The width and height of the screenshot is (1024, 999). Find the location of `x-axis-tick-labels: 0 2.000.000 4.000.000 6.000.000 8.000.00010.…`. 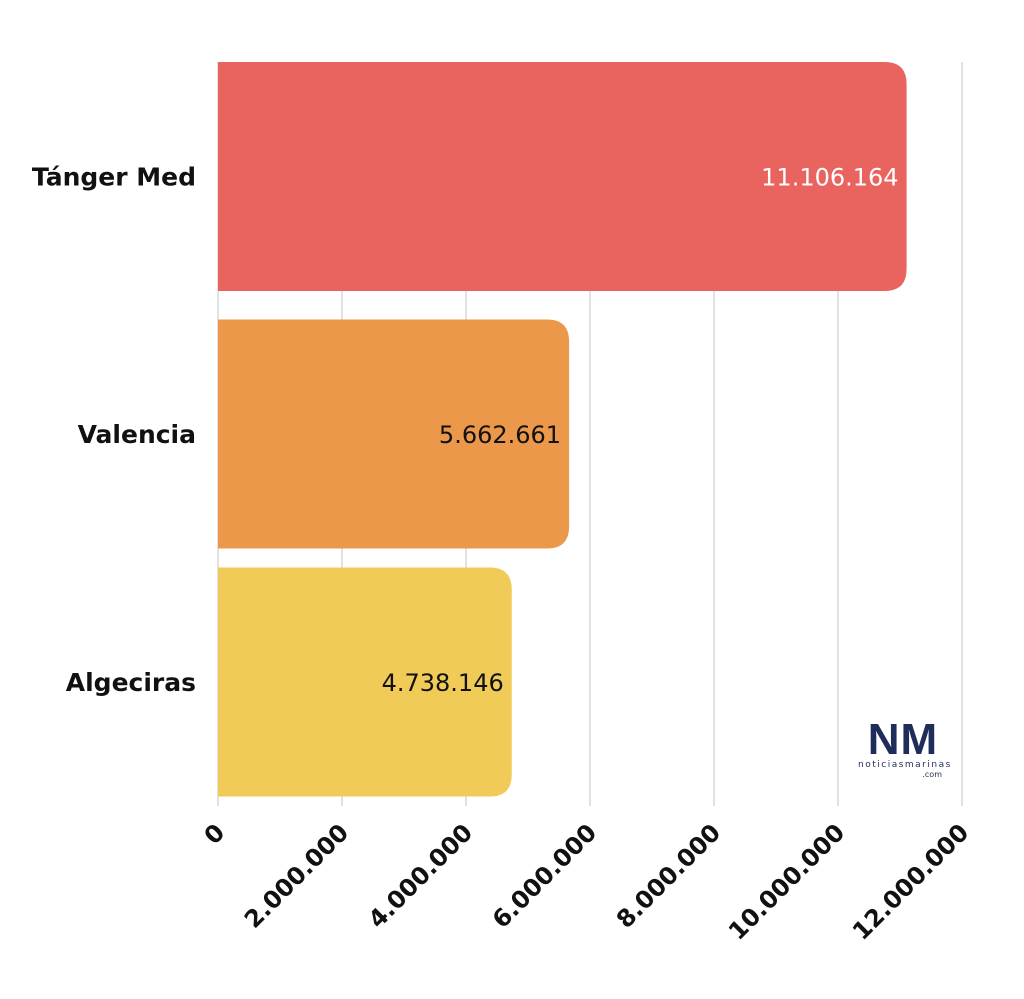

x-axis-tick-labels: 0 2.000.000 4.000.000 6.000.000 8.000.00010.… is located at coordinates (587, 881).